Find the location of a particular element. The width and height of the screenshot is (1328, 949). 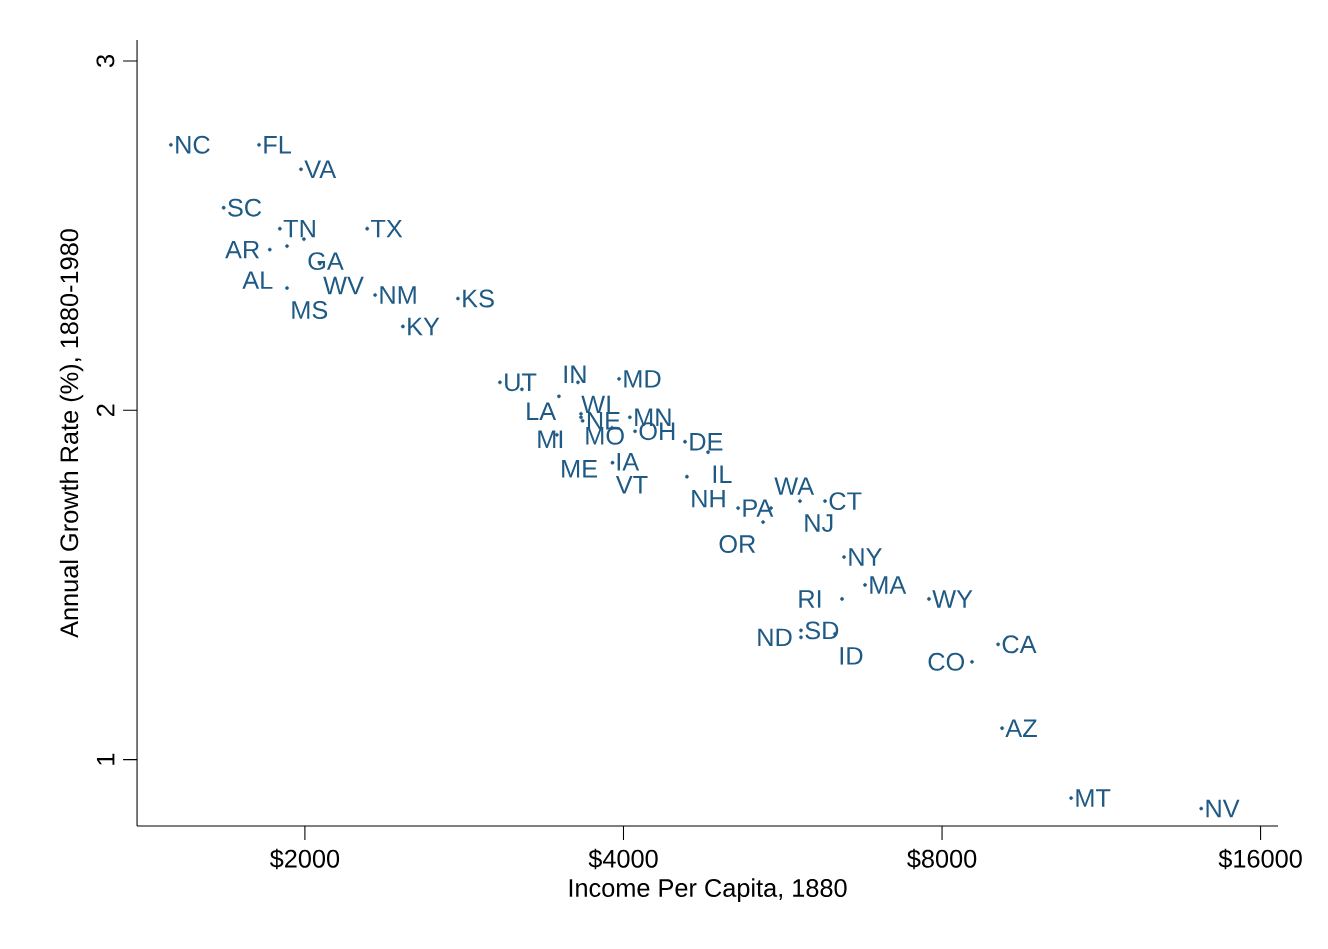

data-label: NC is located at coordinates (193, 144).